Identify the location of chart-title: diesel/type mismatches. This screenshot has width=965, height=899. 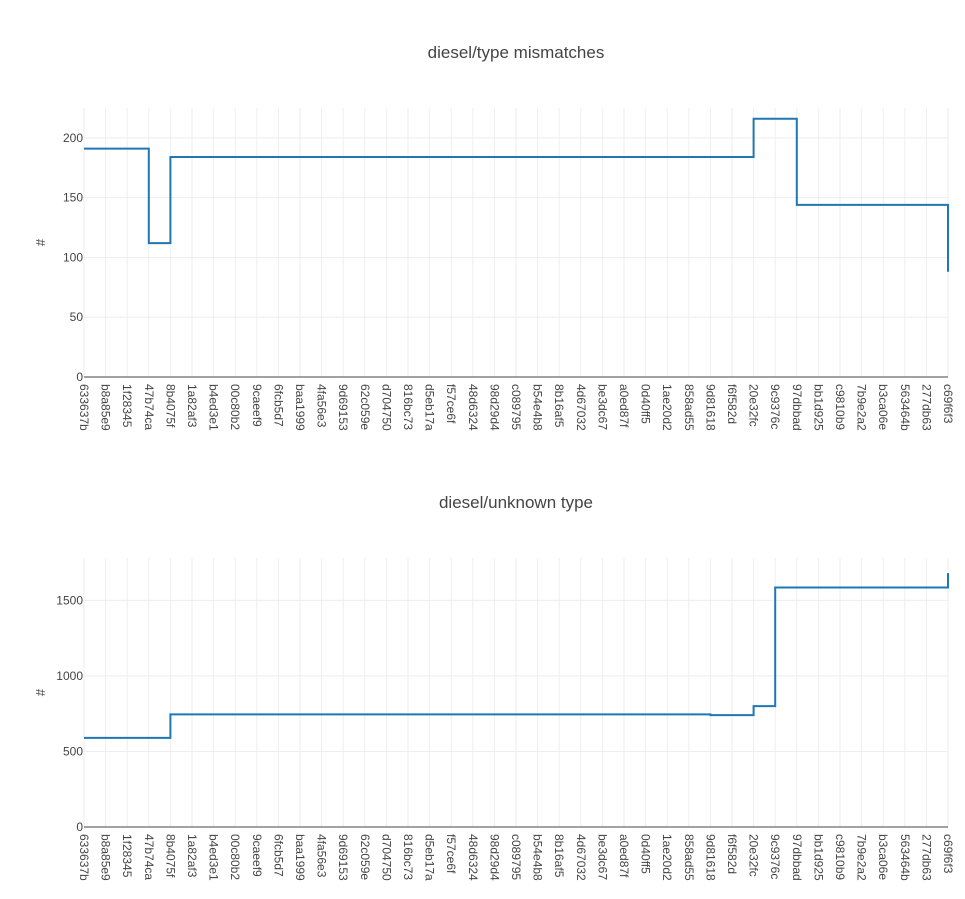
(516, 52).